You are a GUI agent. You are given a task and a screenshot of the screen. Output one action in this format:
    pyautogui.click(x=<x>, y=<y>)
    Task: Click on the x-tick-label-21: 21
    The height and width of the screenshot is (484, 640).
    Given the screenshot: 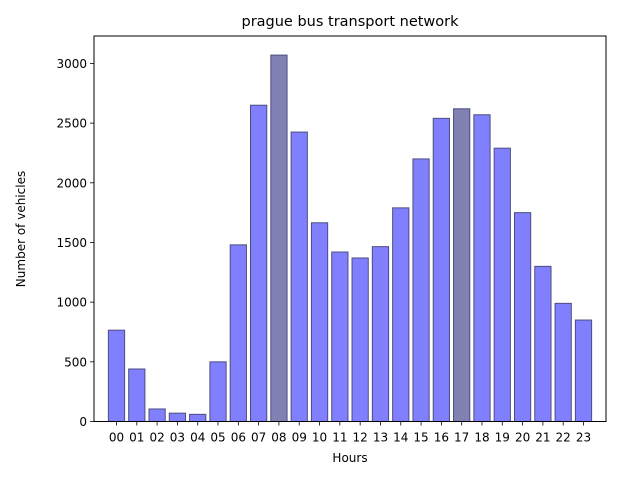 What is the action you would take?
    pyautogui.click(x=542, y=438)
    